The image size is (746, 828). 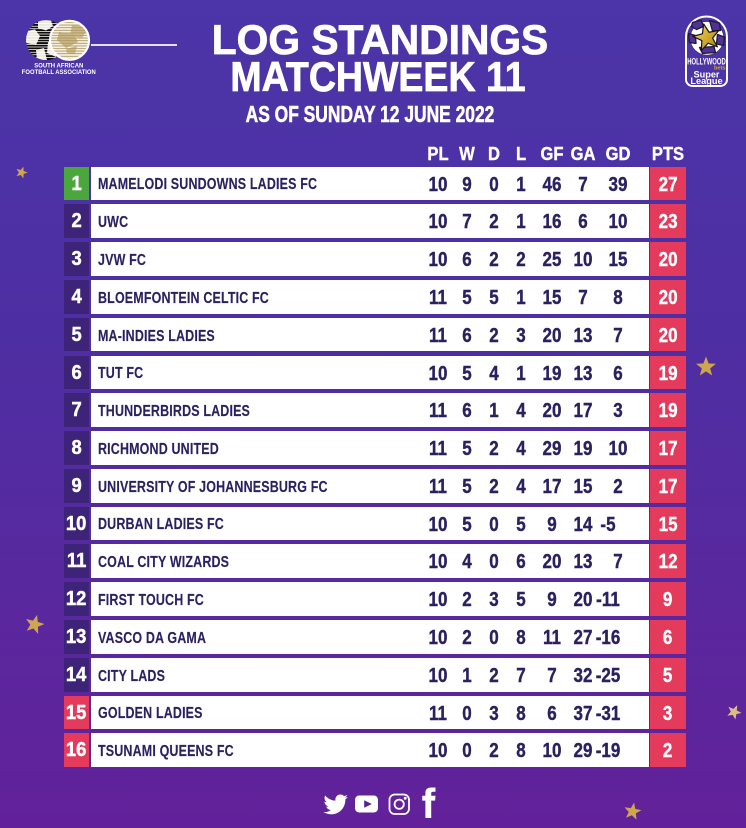 I want to click on svg-text: FOOTBALL ASSOCIATION, so click(x=59, y=73).